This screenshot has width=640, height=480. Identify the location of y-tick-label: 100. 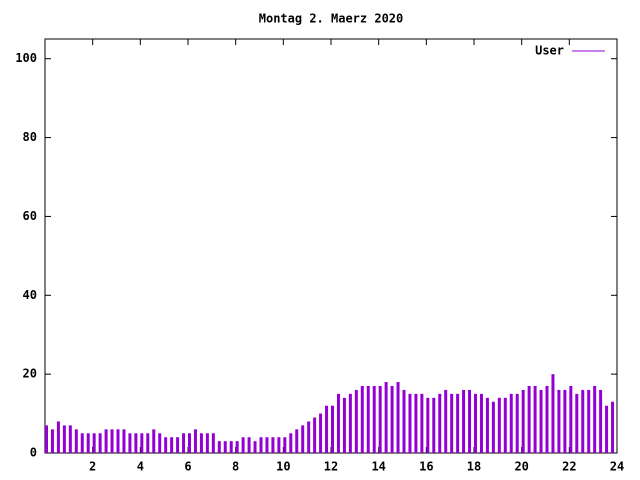
(26, 58).